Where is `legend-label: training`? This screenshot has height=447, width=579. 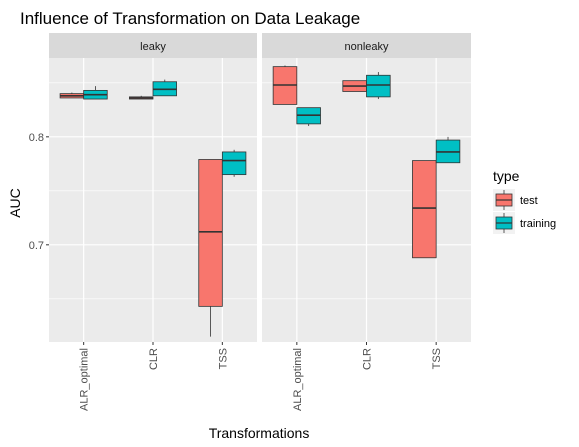 legend-label: training is located at coordinates (538, 224).